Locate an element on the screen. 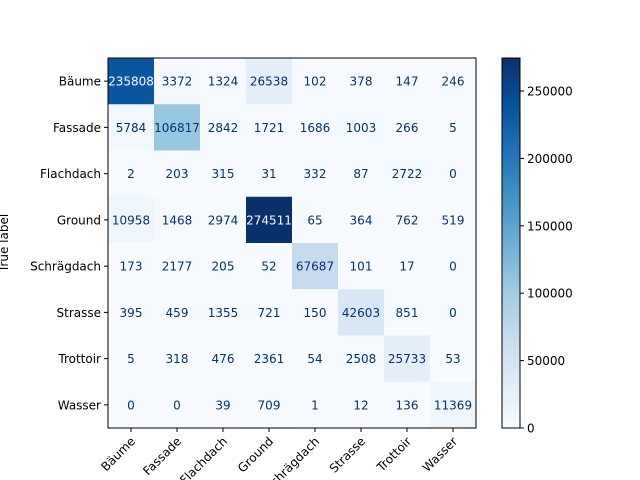 The width and height of the screenshot is (640, 480). cell-value-label: 53 is located at coordinates (452, 359).